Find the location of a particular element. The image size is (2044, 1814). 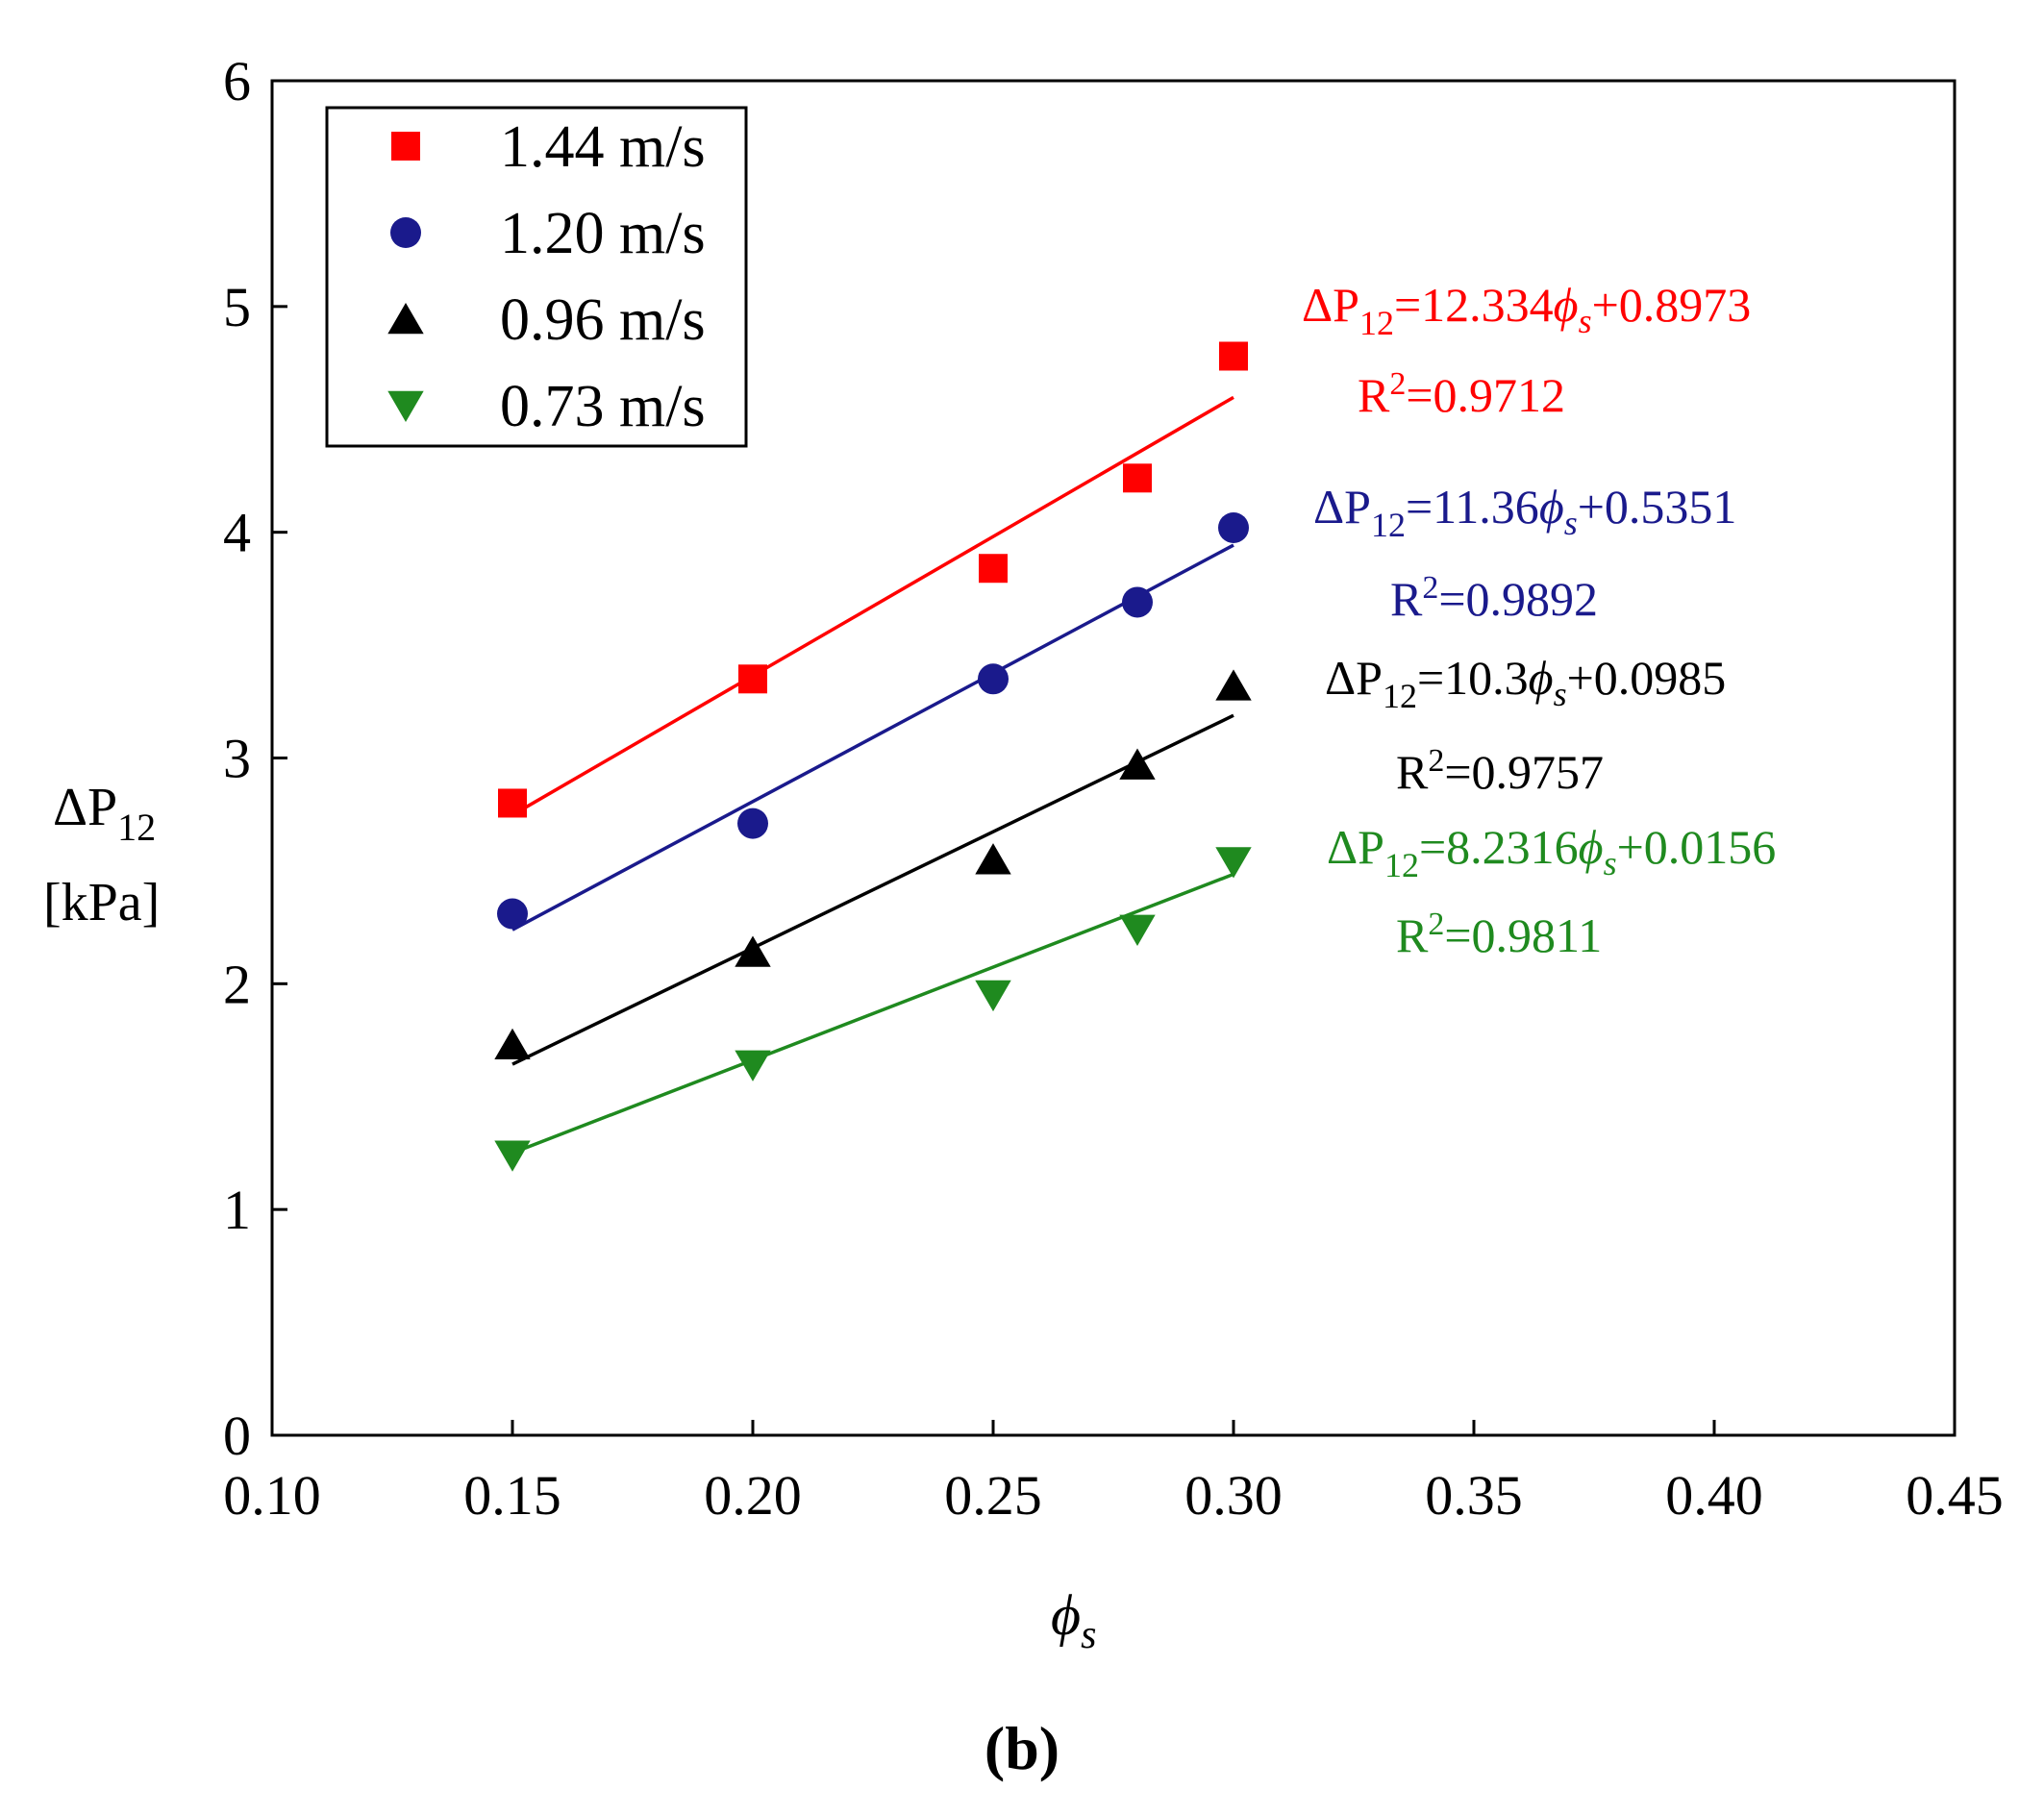

fit-lines is located at coordinates (872, 775).